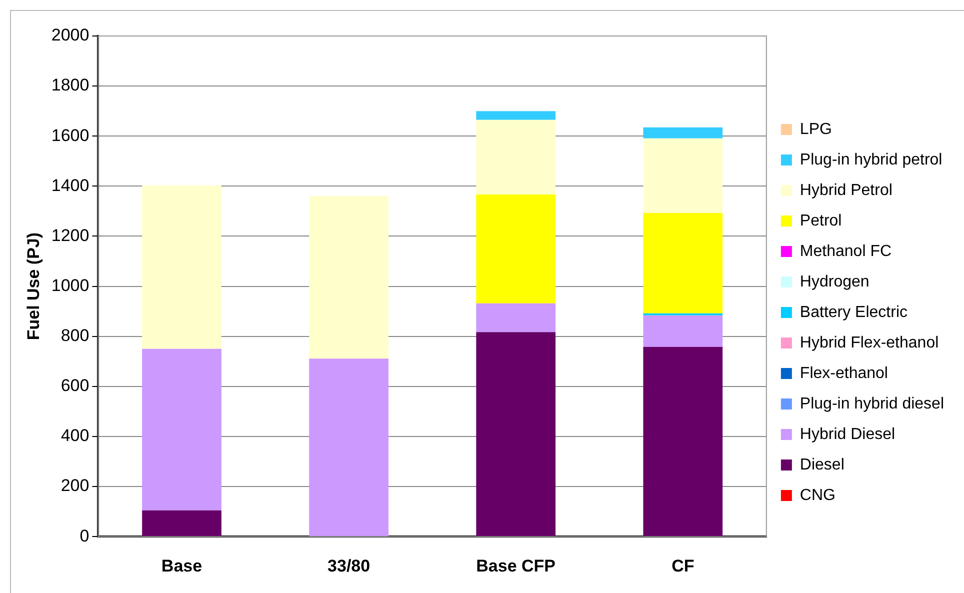 Image resolution: width=964 pixels, height=593 pixels. I want to click on legend-label: Hydrogen, so click(835, 281).